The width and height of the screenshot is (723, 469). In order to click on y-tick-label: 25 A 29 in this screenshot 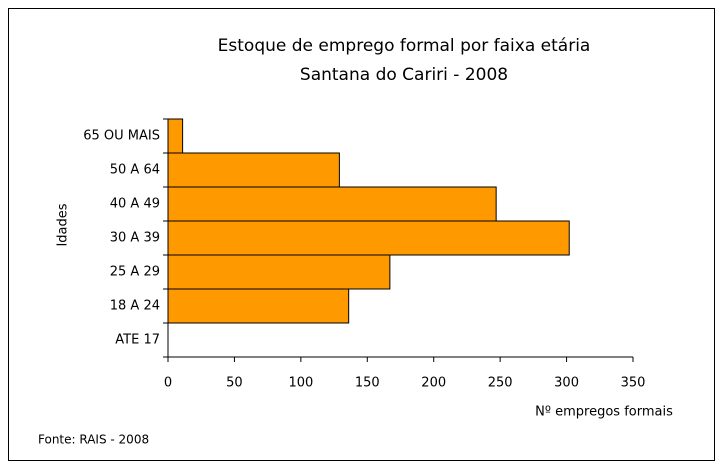, I will do `click(135, 272)`.